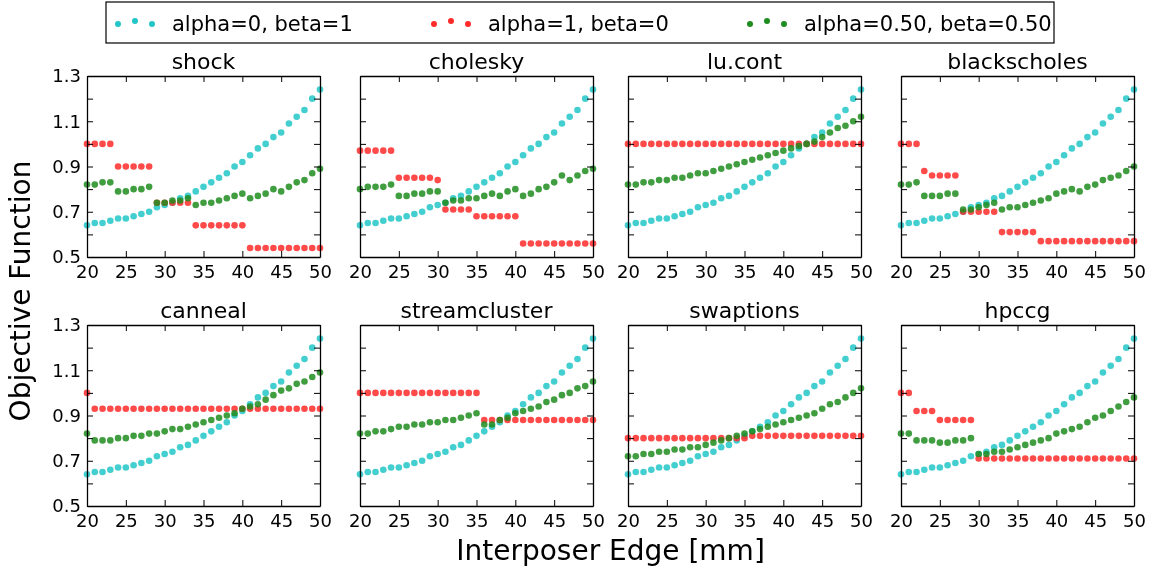 The width and height of the screenshot is (1158, 571). Describe the element at coordinates (1017, 61) in the screenshot. I see `chart-title: blackscholes` at that location.